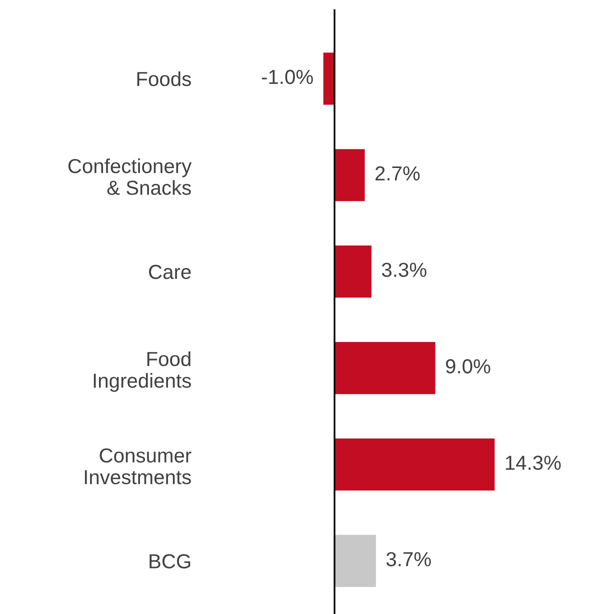  I want to click on y-tick-label: Foods, so click(164, 78).